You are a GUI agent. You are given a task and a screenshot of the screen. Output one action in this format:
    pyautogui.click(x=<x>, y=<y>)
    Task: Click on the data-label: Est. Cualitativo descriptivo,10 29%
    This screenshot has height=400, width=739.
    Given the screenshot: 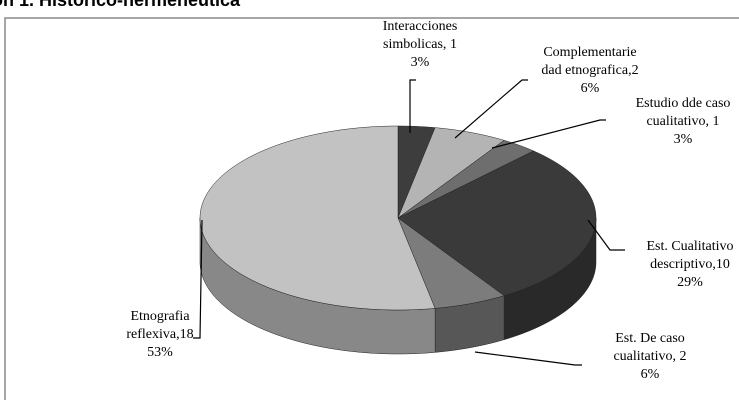 What is the action you would take?
    pyautogui.click(x=689, y=264)
    